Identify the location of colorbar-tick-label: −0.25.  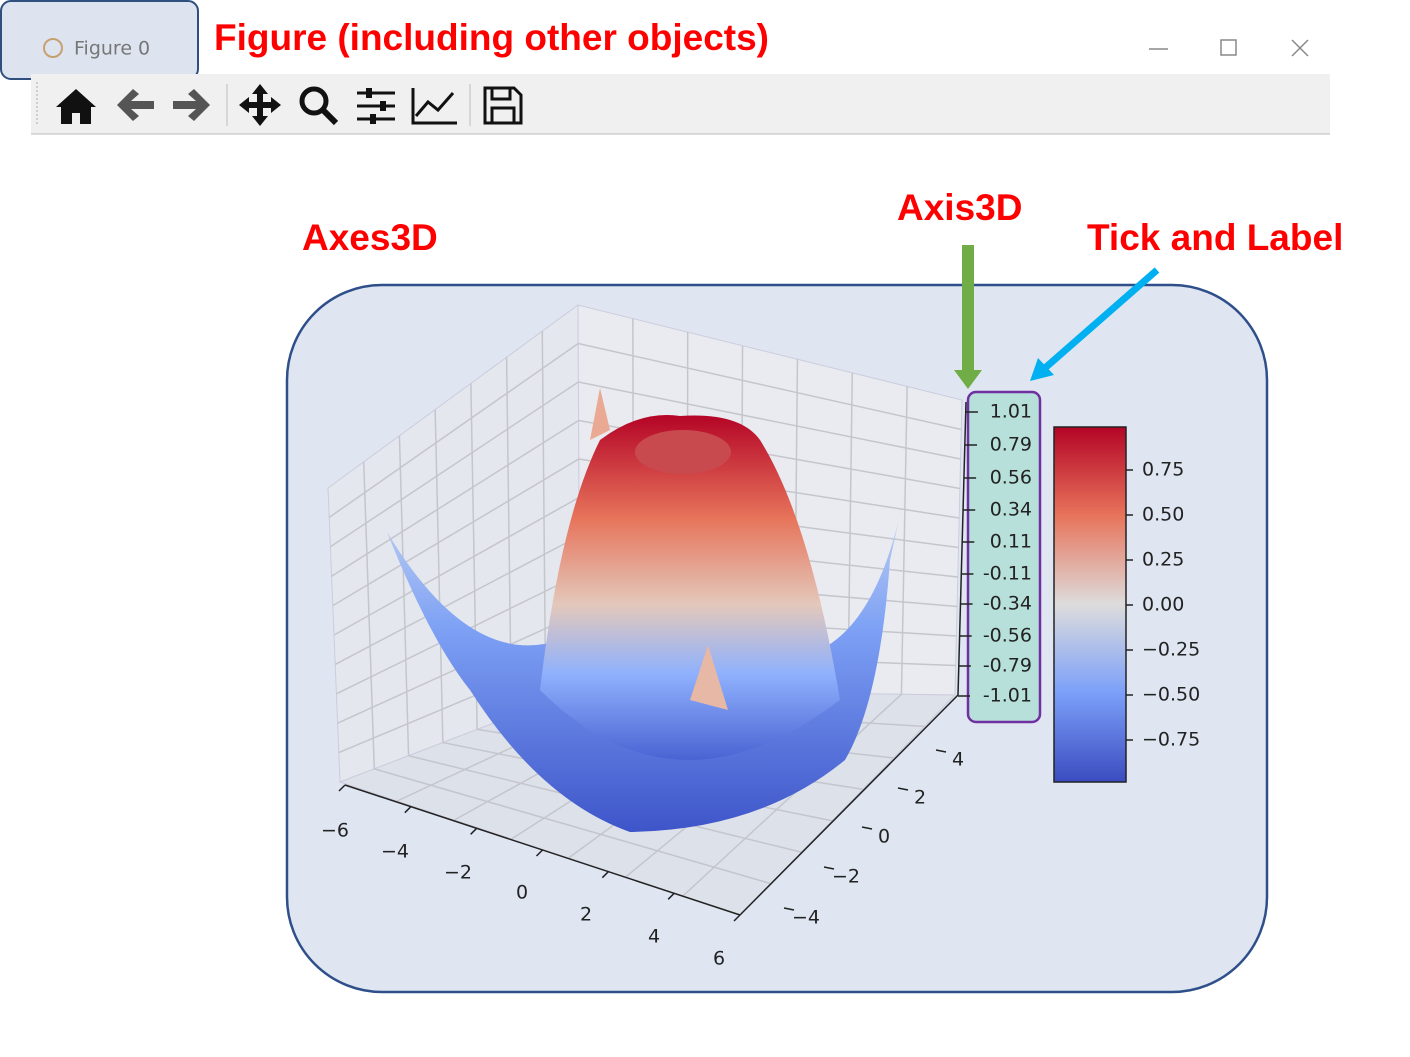
(1171, 650).